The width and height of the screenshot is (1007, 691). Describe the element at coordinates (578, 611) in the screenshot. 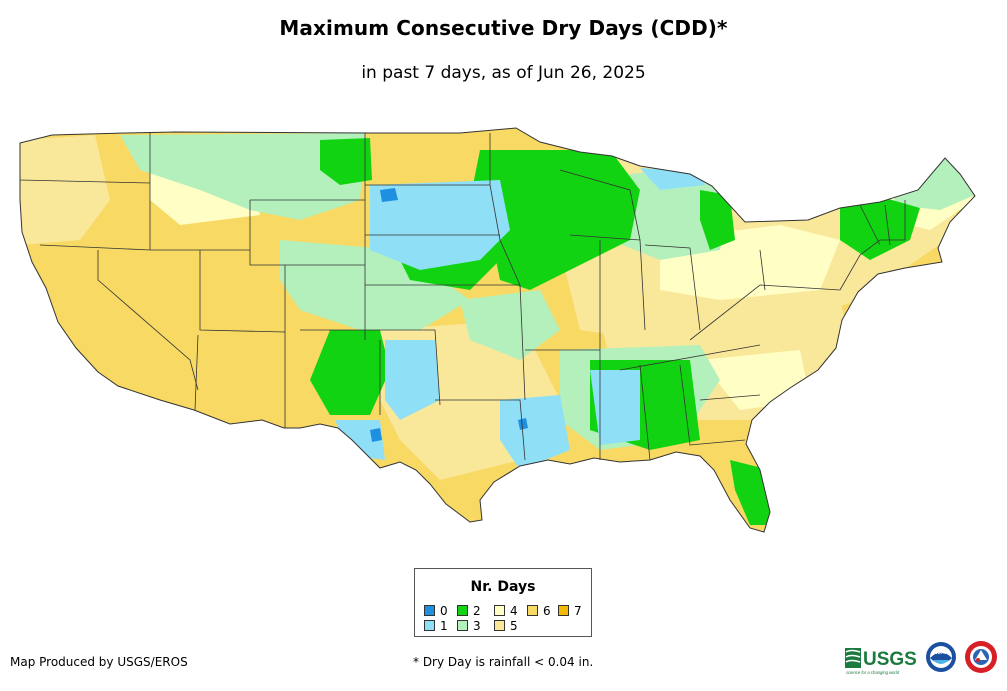

I see `legend-label: 7` at that location.